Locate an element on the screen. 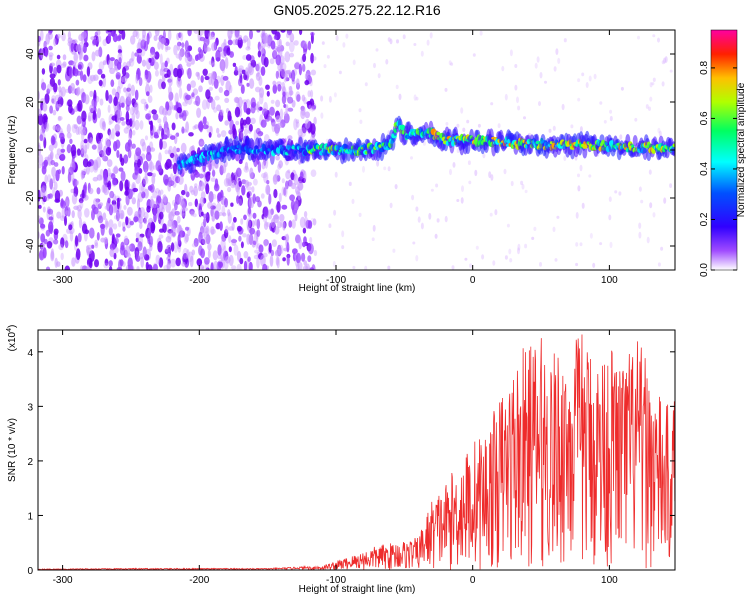 The image size is (750, 600). x-tick-label: -300 is located at coordinates (63, 580).